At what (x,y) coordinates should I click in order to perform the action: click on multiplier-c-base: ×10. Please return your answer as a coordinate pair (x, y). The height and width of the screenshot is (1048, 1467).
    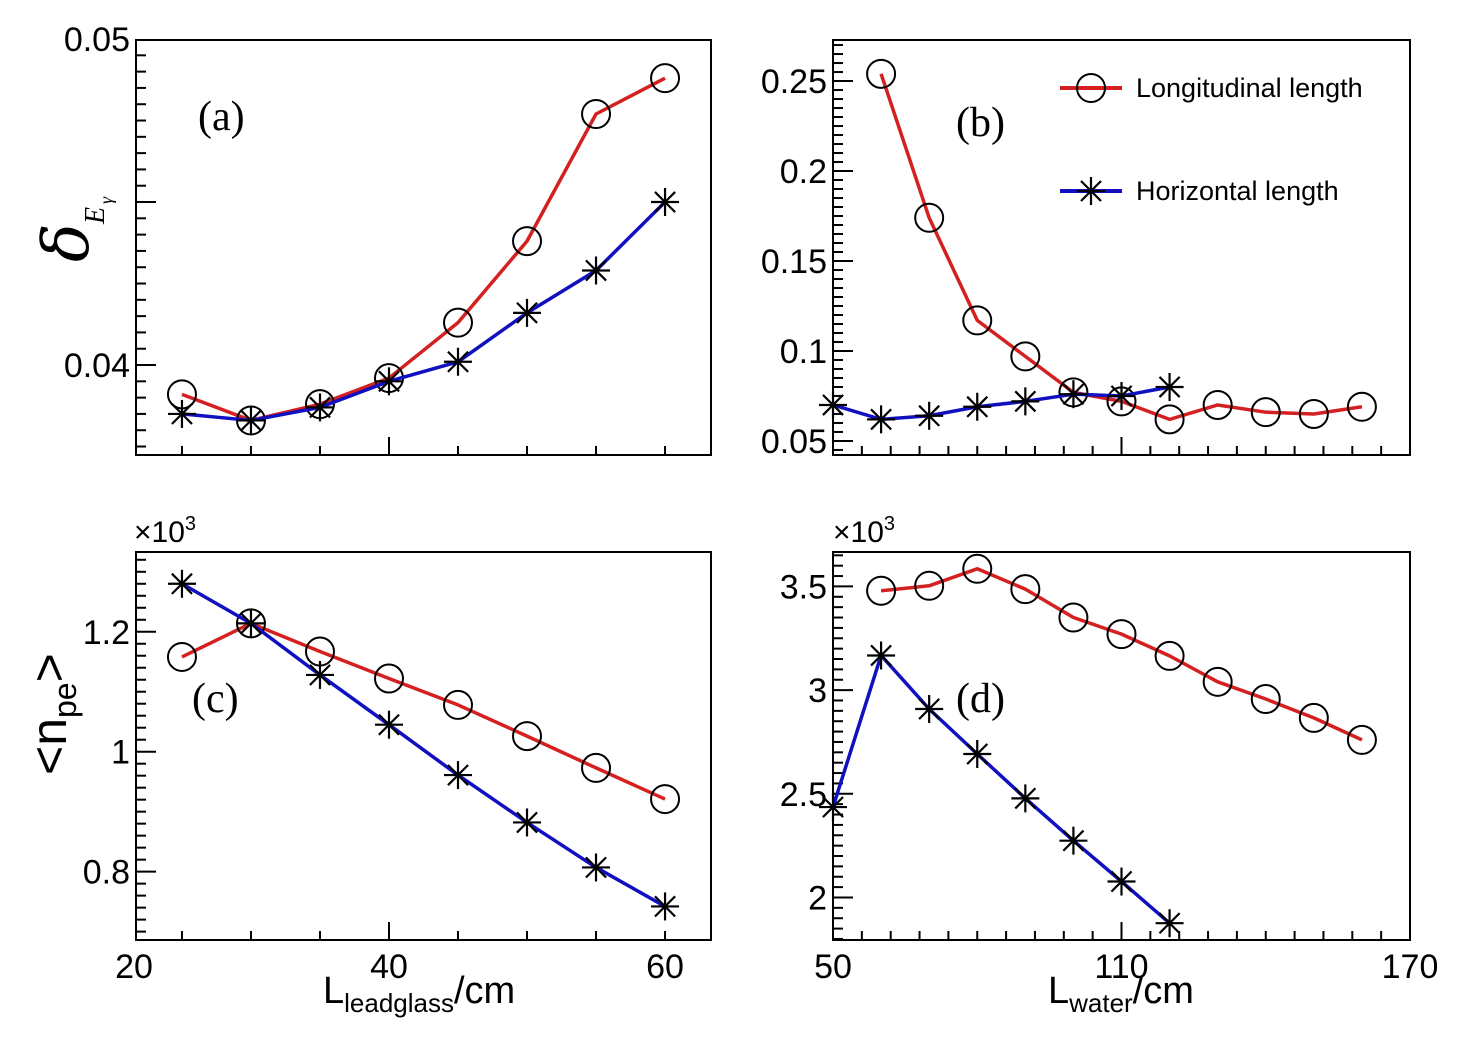
    Looking at the image, I should click on (159, 532).